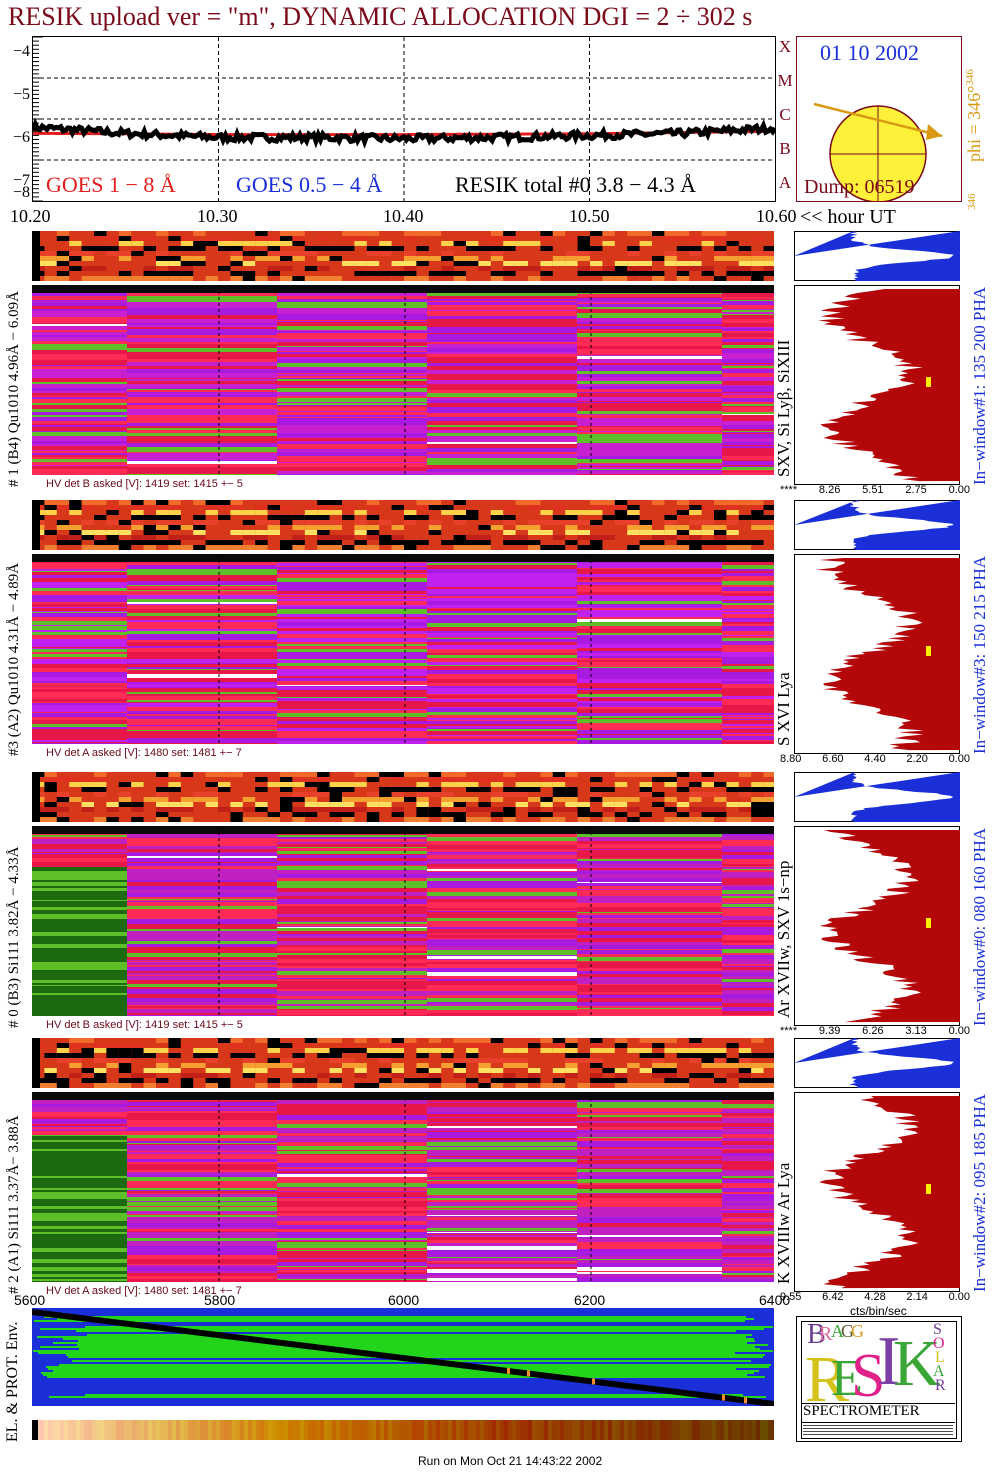 The image size is (1004, 1476). Describe the element at coordinates (877, 797) in the screenshot. I see `pha-fill` at that location.